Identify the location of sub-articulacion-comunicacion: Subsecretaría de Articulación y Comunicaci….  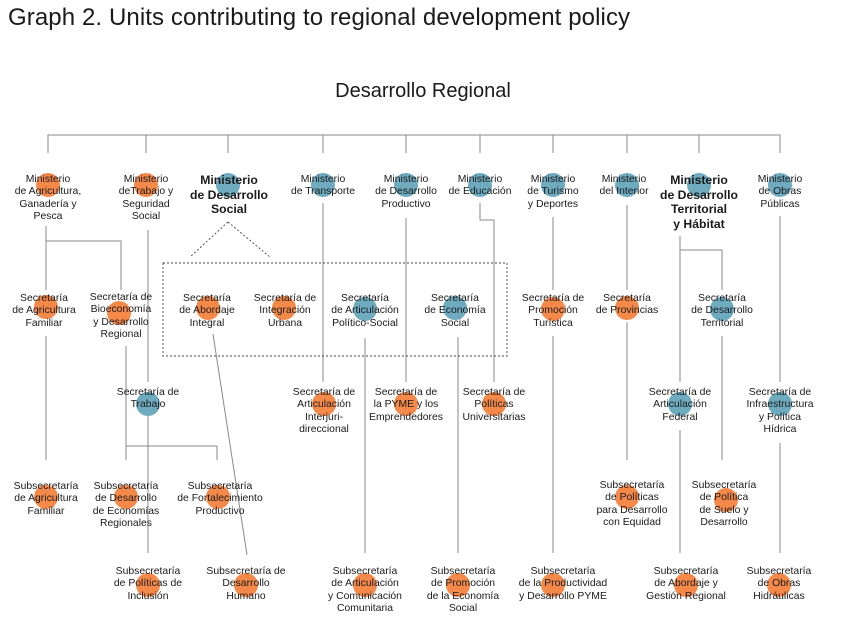
(365, 590).